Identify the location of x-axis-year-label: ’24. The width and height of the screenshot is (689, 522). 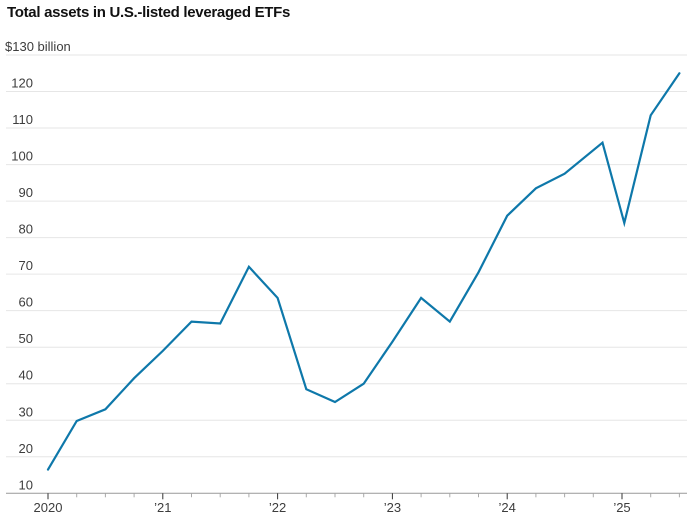
(507, 507).